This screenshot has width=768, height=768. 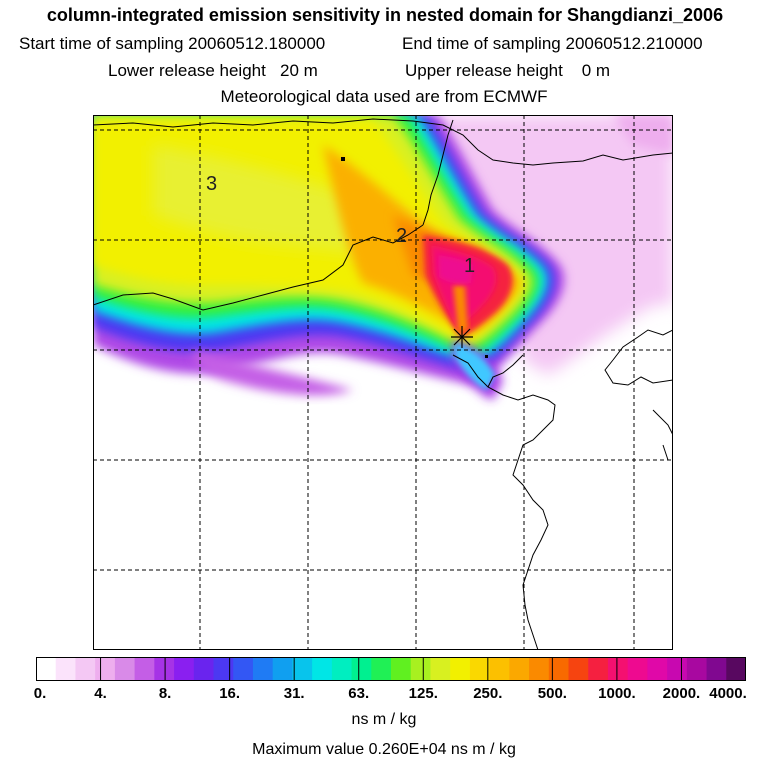 I want to click on colorbar-tick-label: 0., so click(x=40, y=693).